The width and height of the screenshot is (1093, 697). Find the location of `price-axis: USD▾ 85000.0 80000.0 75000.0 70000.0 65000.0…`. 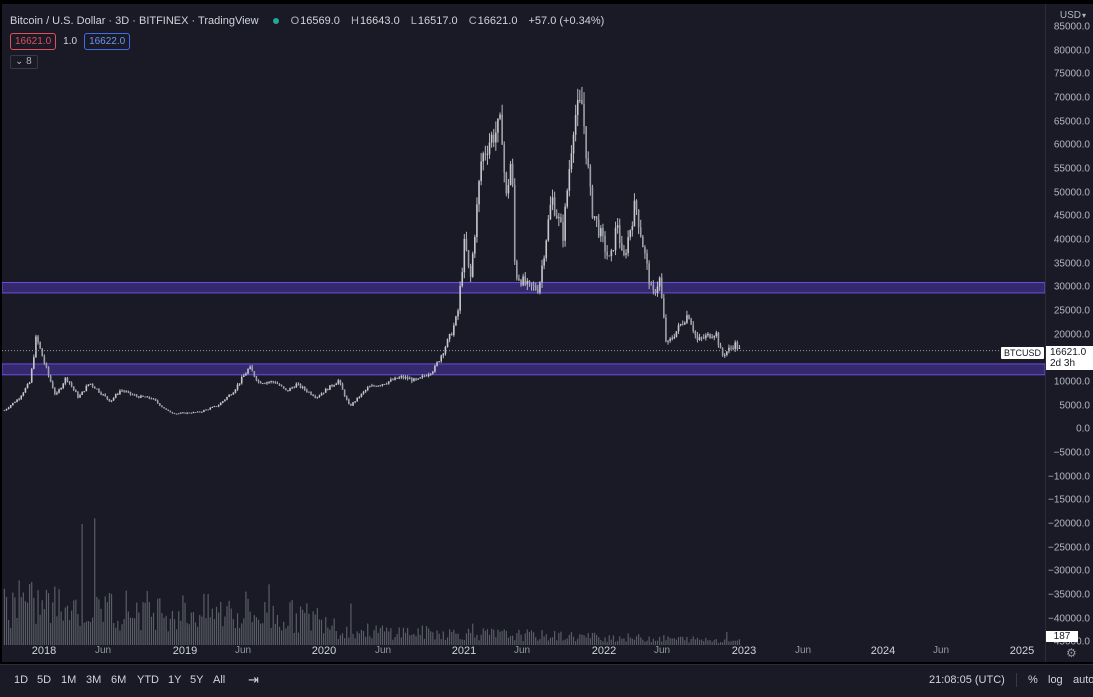

price-axis: USD▾ 85000.0 80000.0 75000.0 70000.0 65000.0… is located at coordinates (1069, 333).